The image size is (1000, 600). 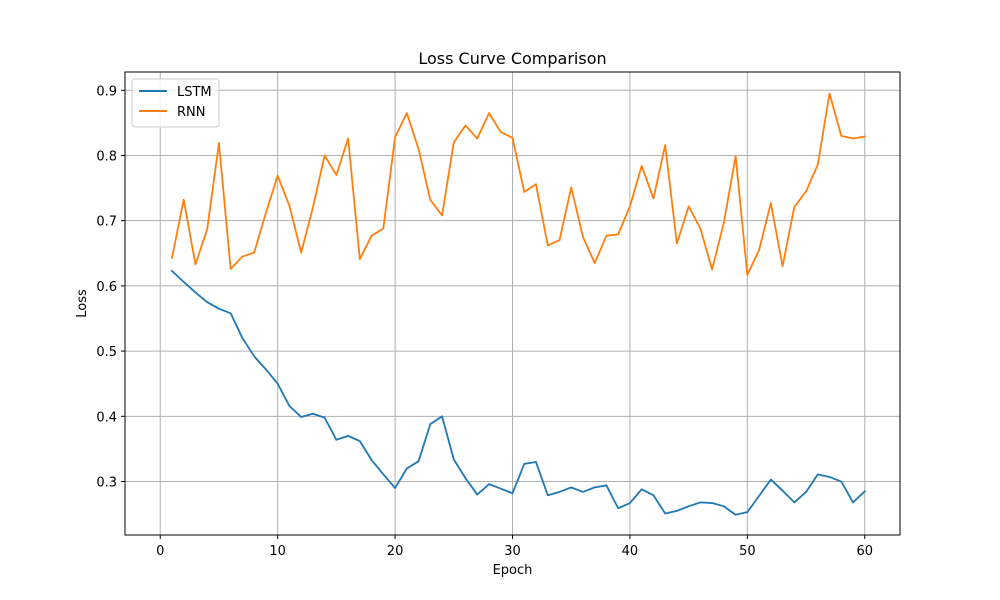 What do you see at coordinates (513, 570) in the screenshot?
I see `x-axis-label: Epoch` at bounding box center [513, 570].